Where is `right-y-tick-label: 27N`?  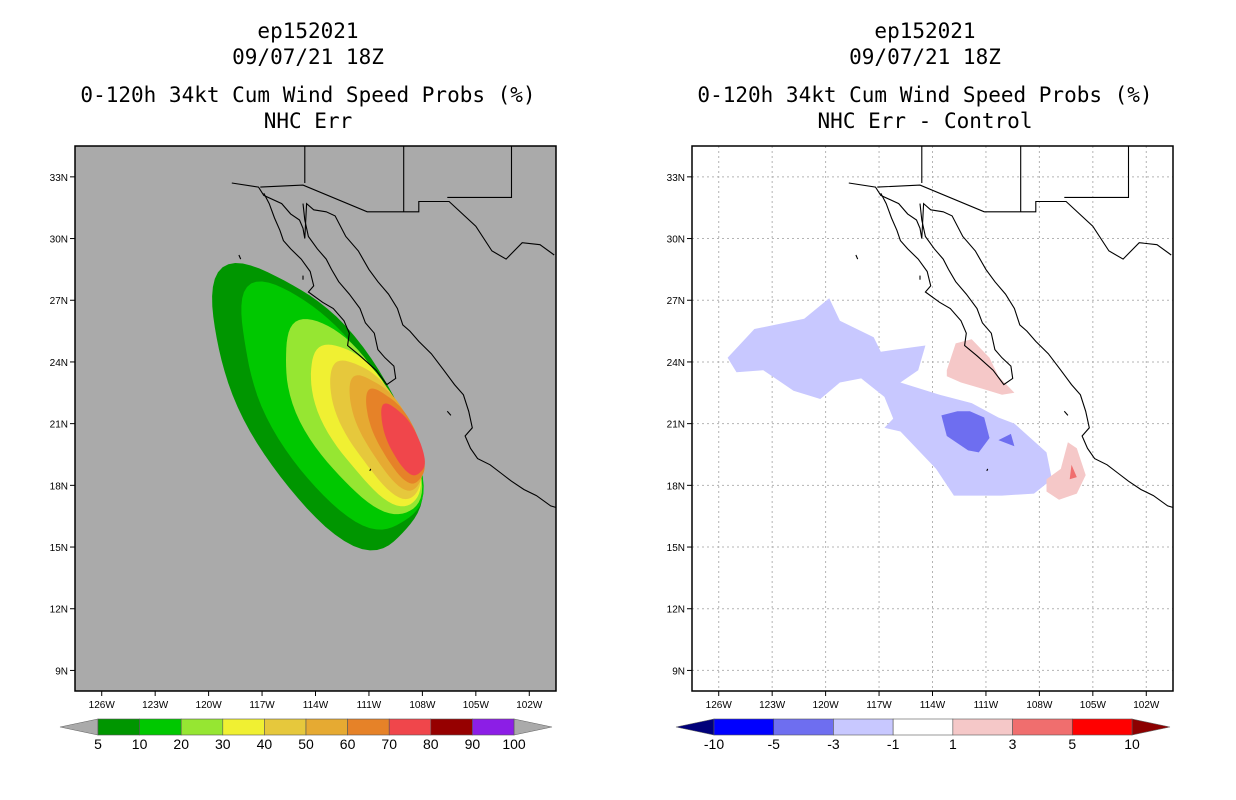
right-y-tick-label: 27N is located at coordinates (676, 301).